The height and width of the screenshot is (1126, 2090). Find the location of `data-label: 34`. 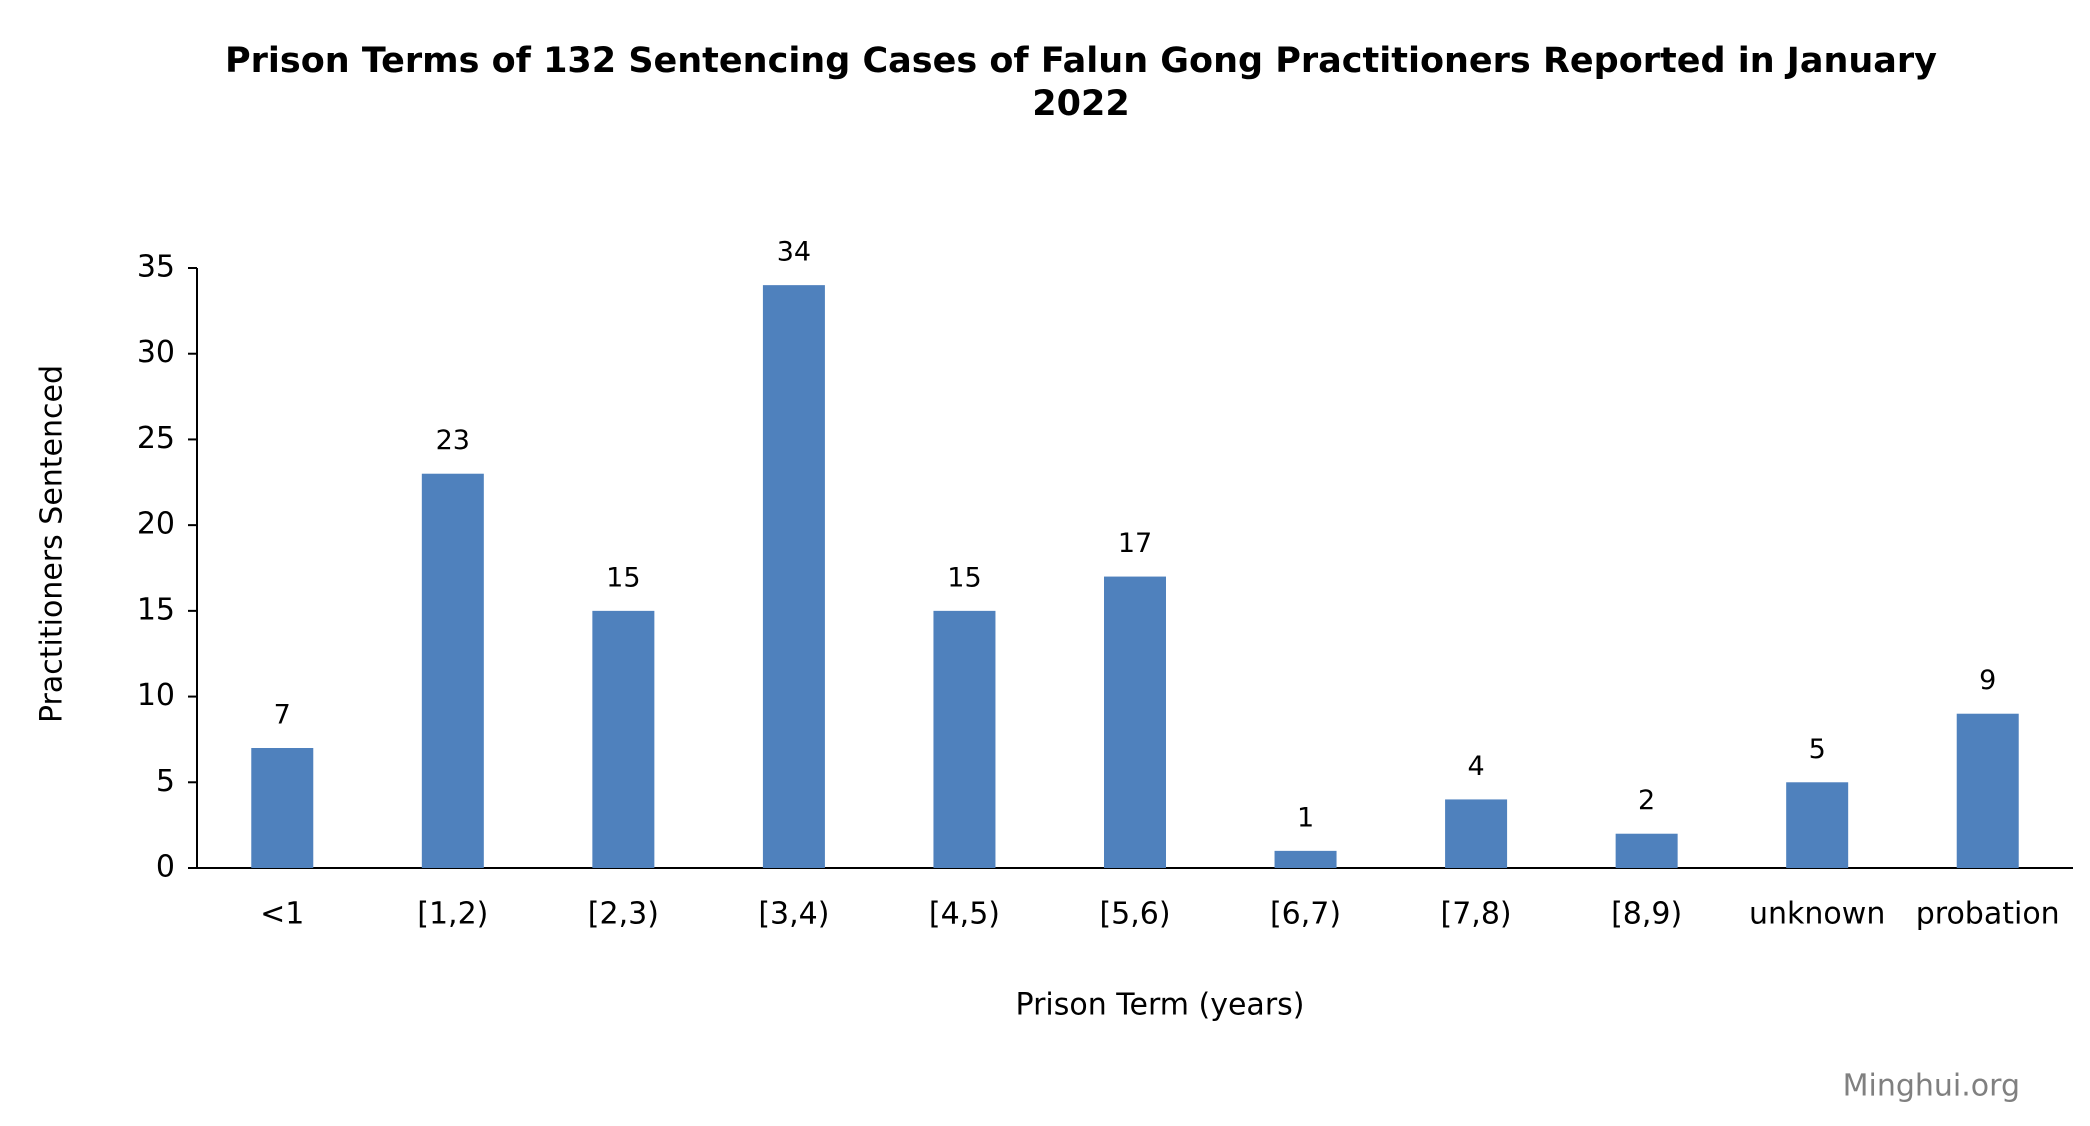

data-label: 34 is located at coordinates (794, 252).